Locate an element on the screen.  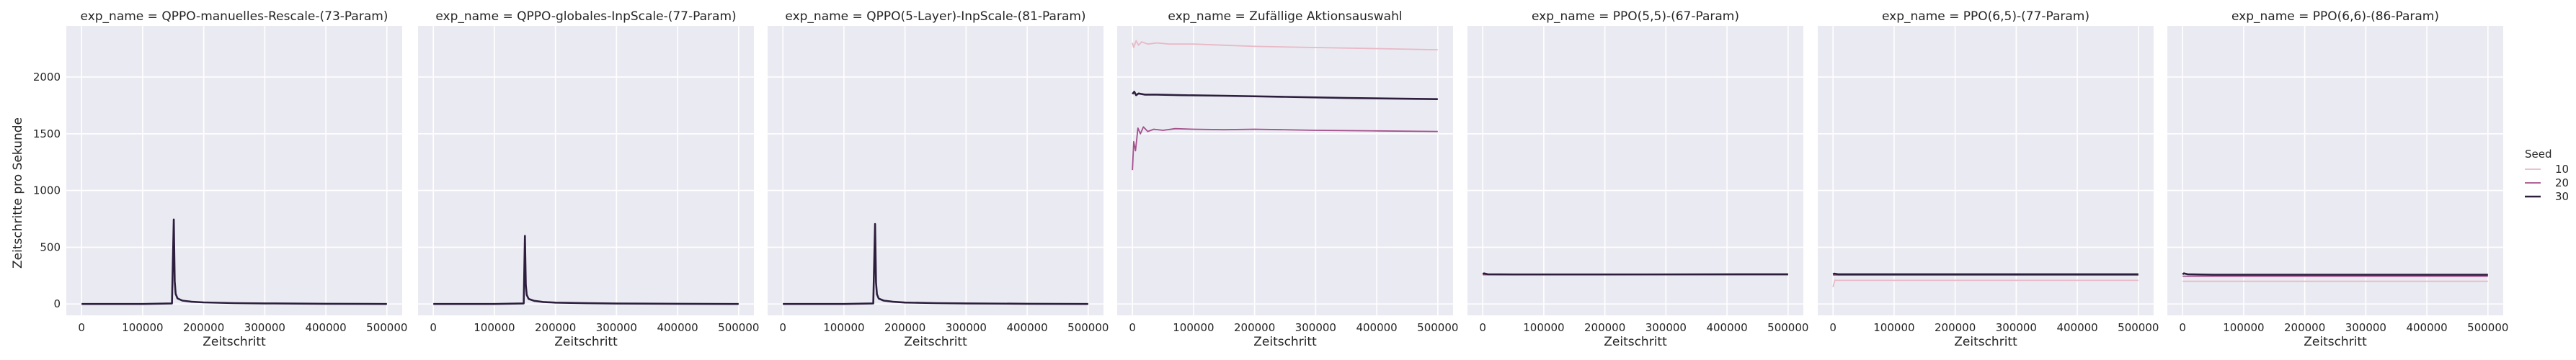
y-tick-label: 1000 is located at coordinates (47, 190).